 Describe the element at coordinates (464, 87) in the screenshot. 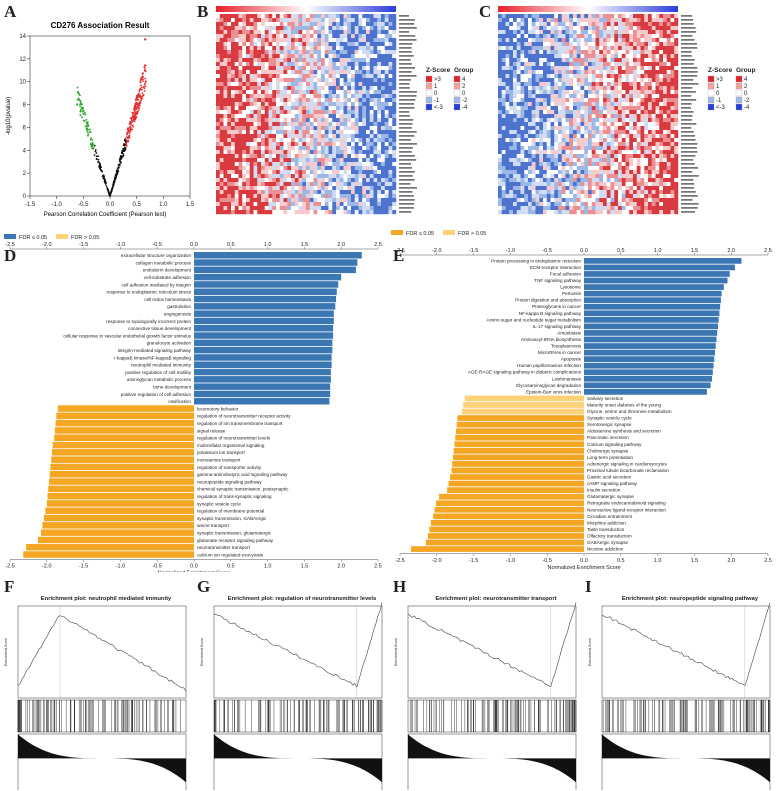

I see `group-label: 2` at that location.